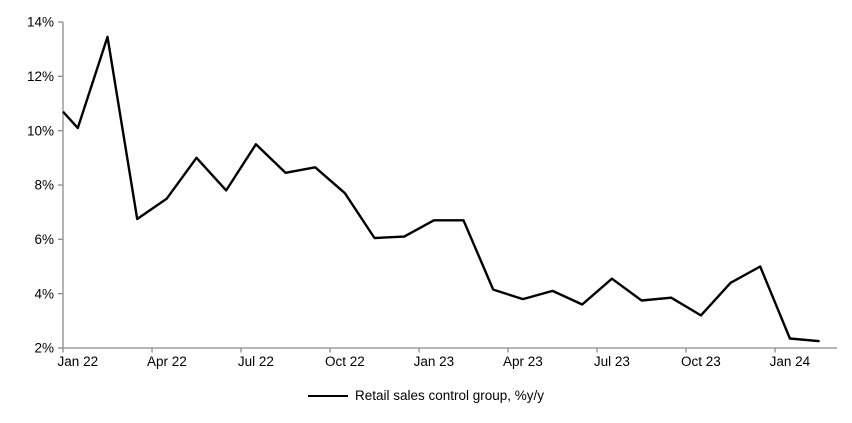 The width and height of the screenshot is (852, 423). Describe the element at coordinates (523, 361) in the screenshot. I see `x-tick-label: Apr 23` at that location.